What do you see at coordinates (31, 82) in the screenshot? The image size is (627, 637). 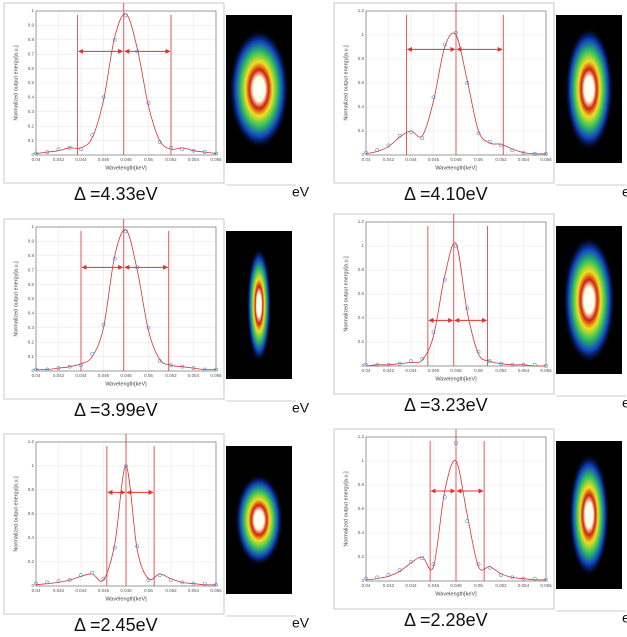 I see `y-tick-label: 0.5` at bounding box center [31, 82].